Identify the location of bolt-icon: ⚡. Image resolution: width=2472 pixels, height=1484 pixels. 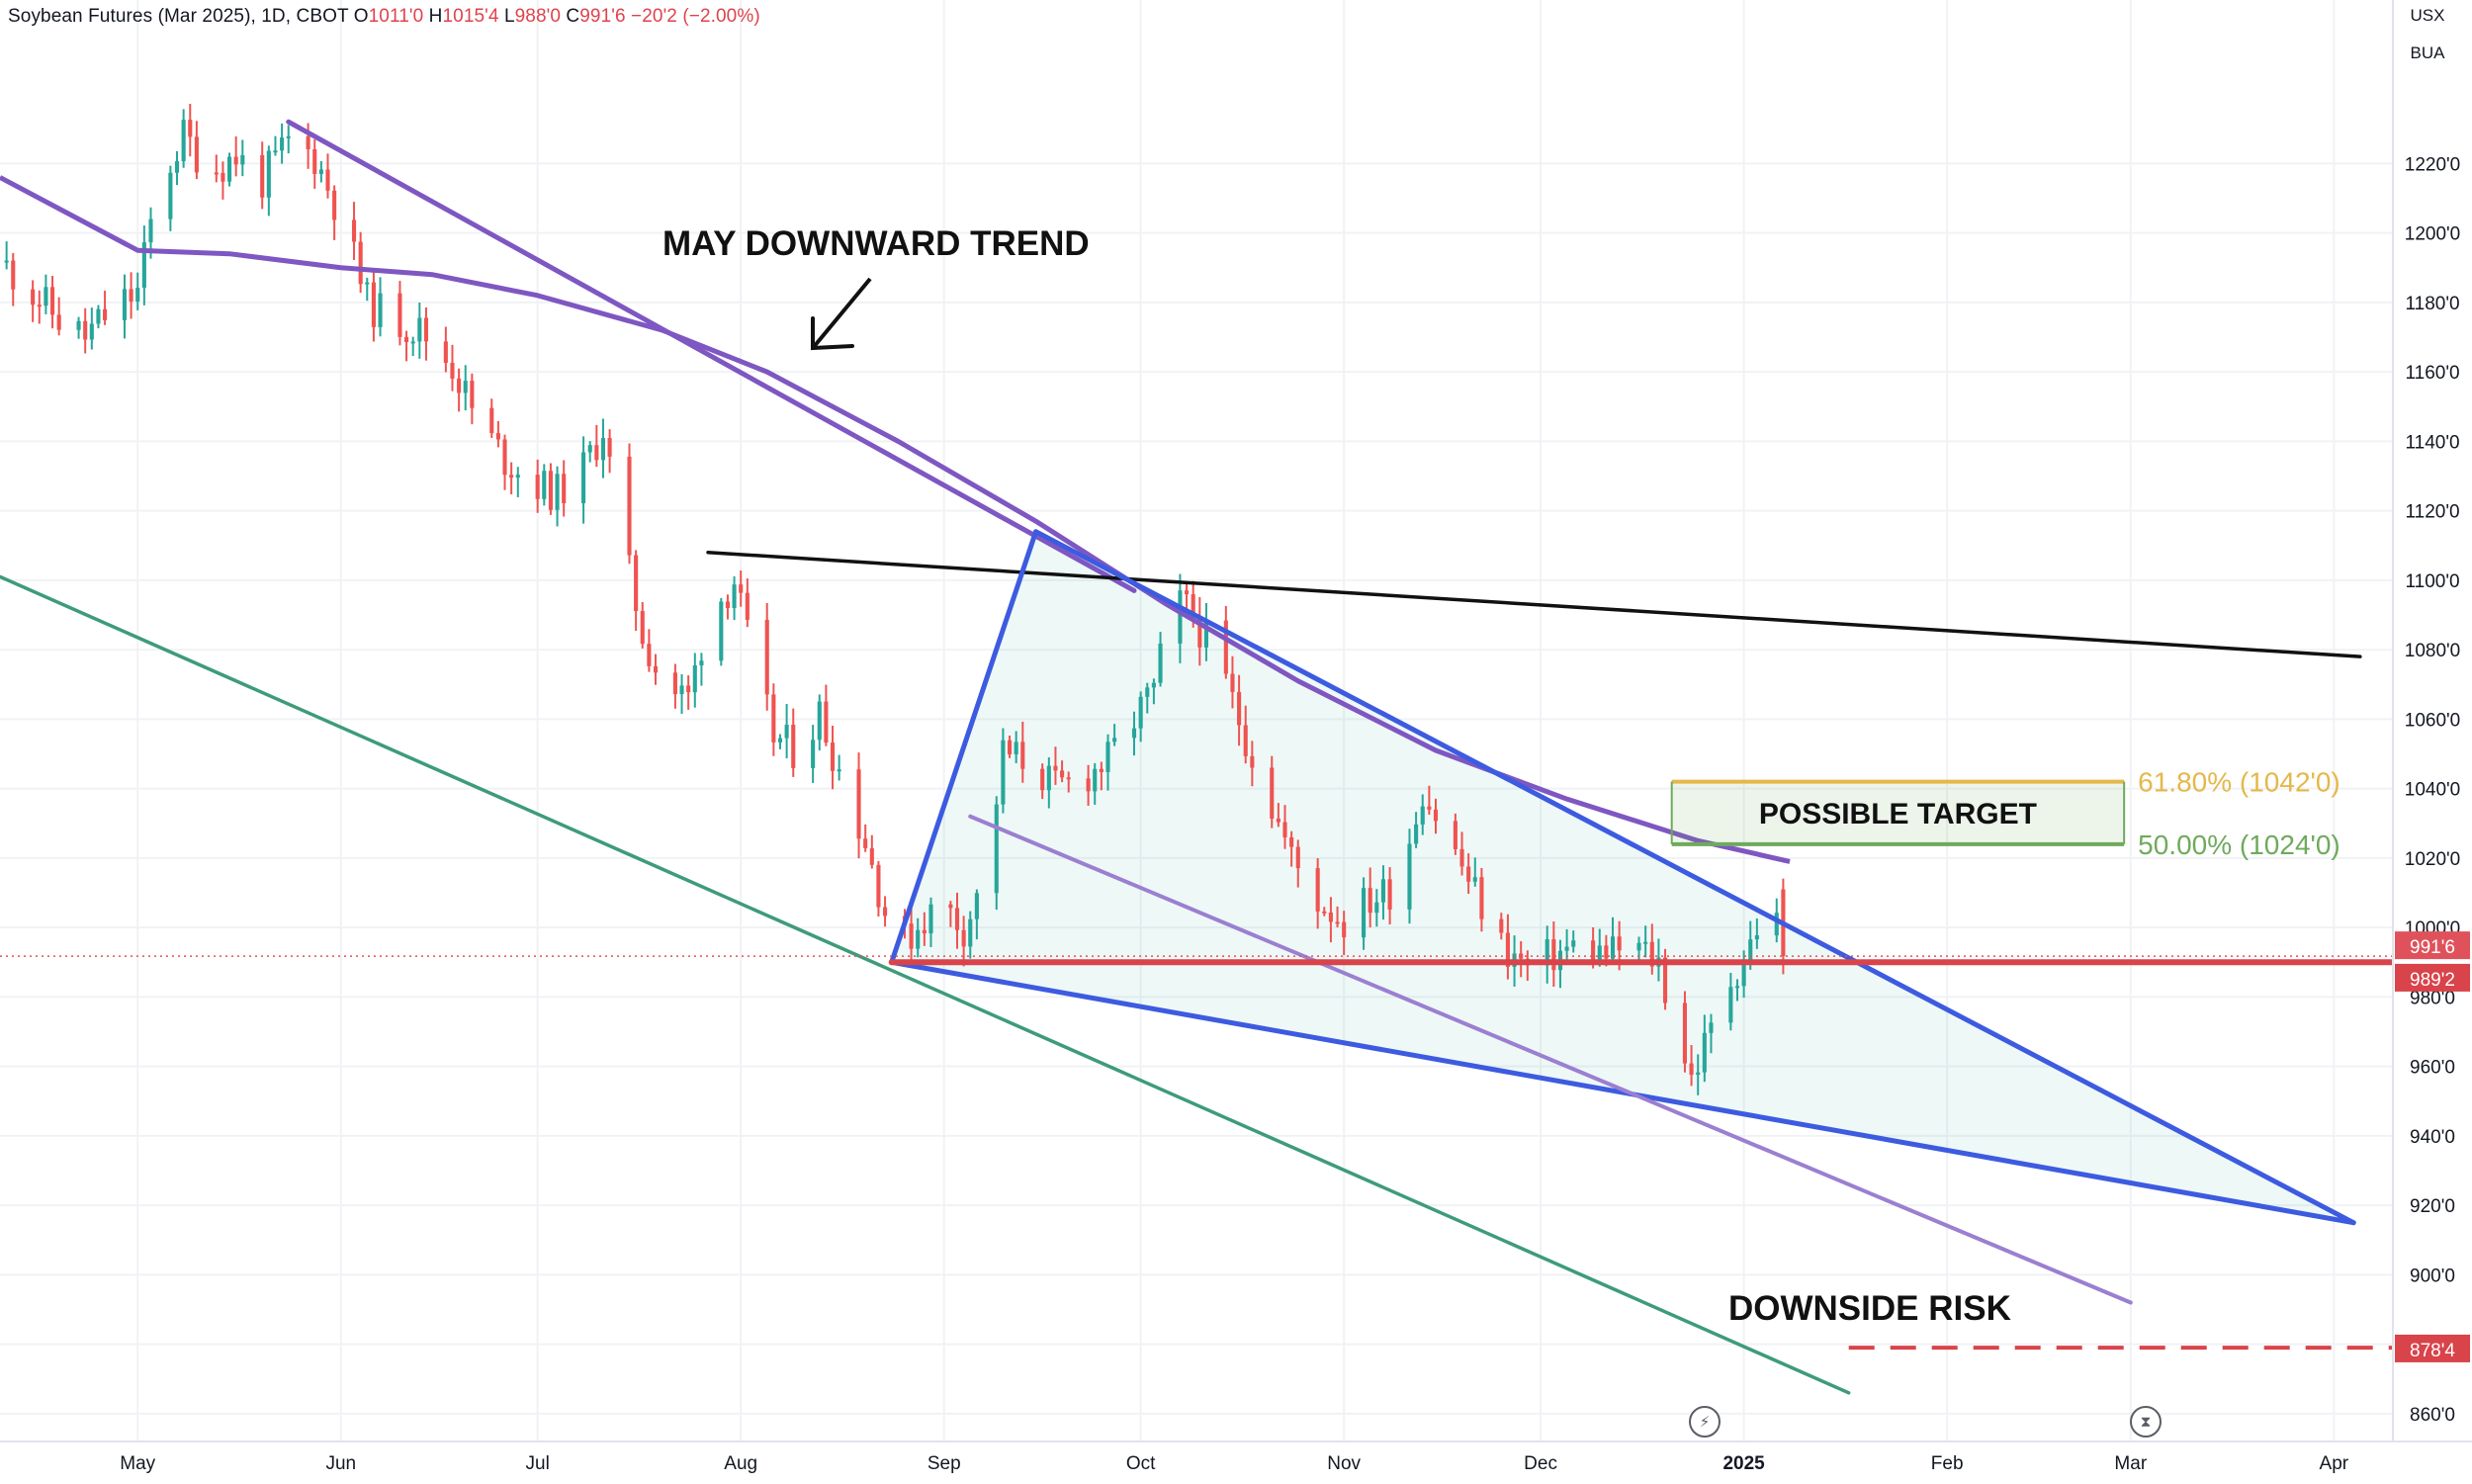
(1705, 1422).